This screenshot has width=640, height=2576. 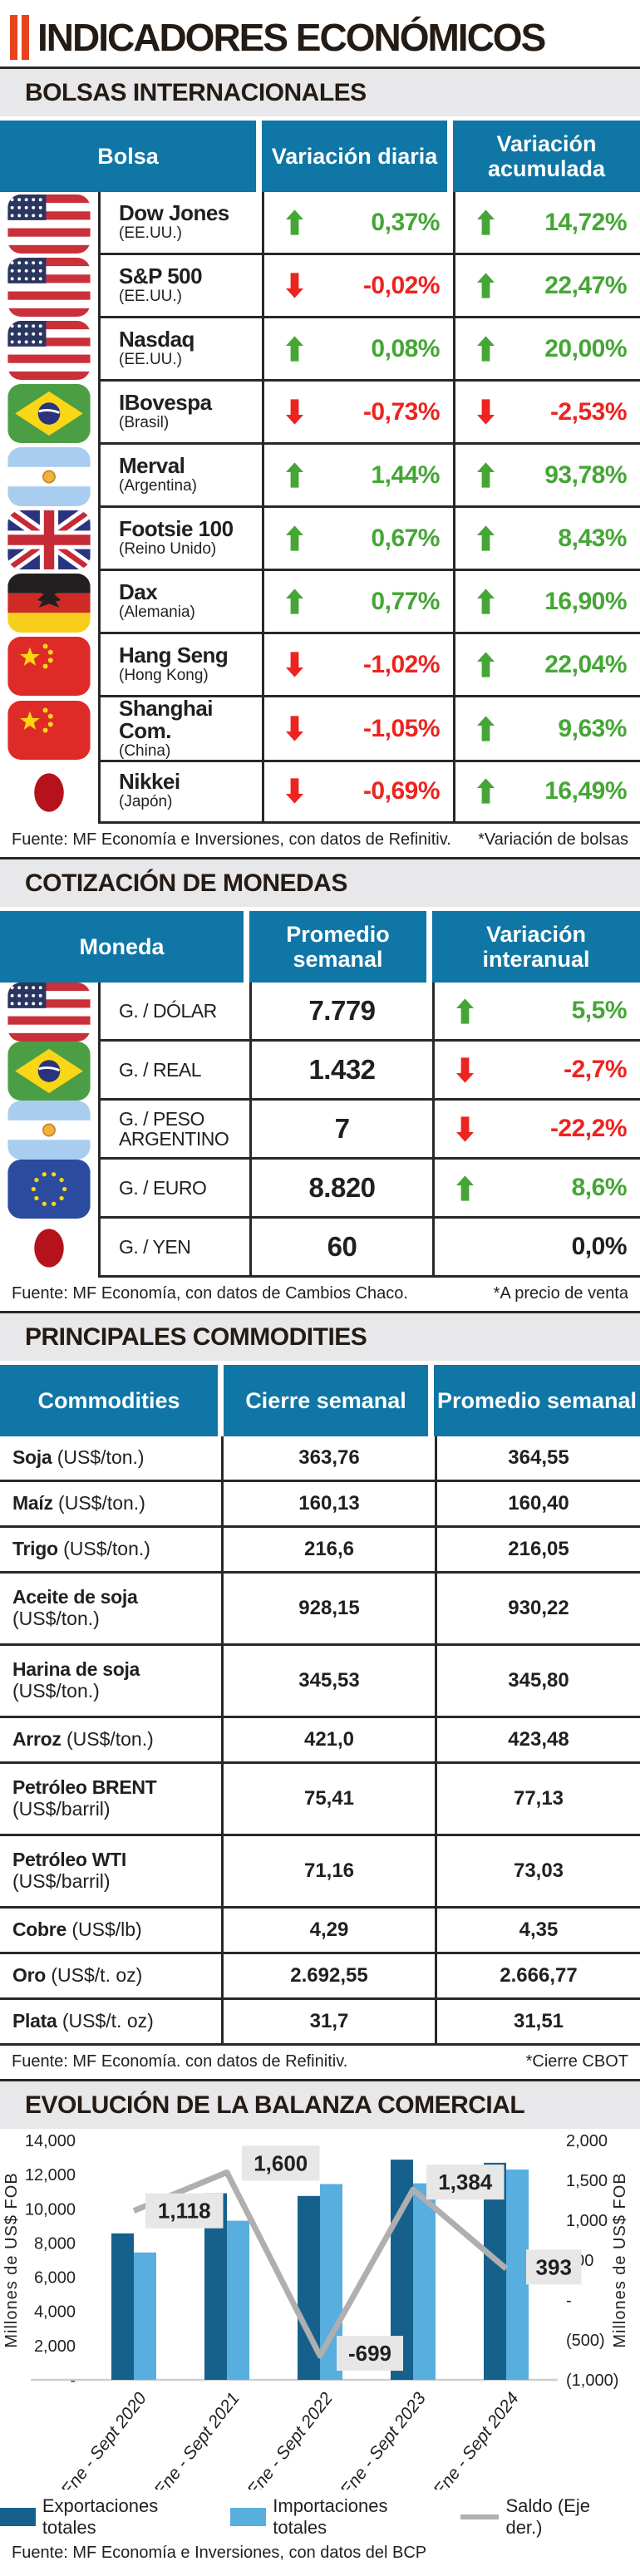 What do you see at coordinates (50, 2209) in the screenshot?
I see `svg-text: 10,000` at bounding box center [50, 2209].